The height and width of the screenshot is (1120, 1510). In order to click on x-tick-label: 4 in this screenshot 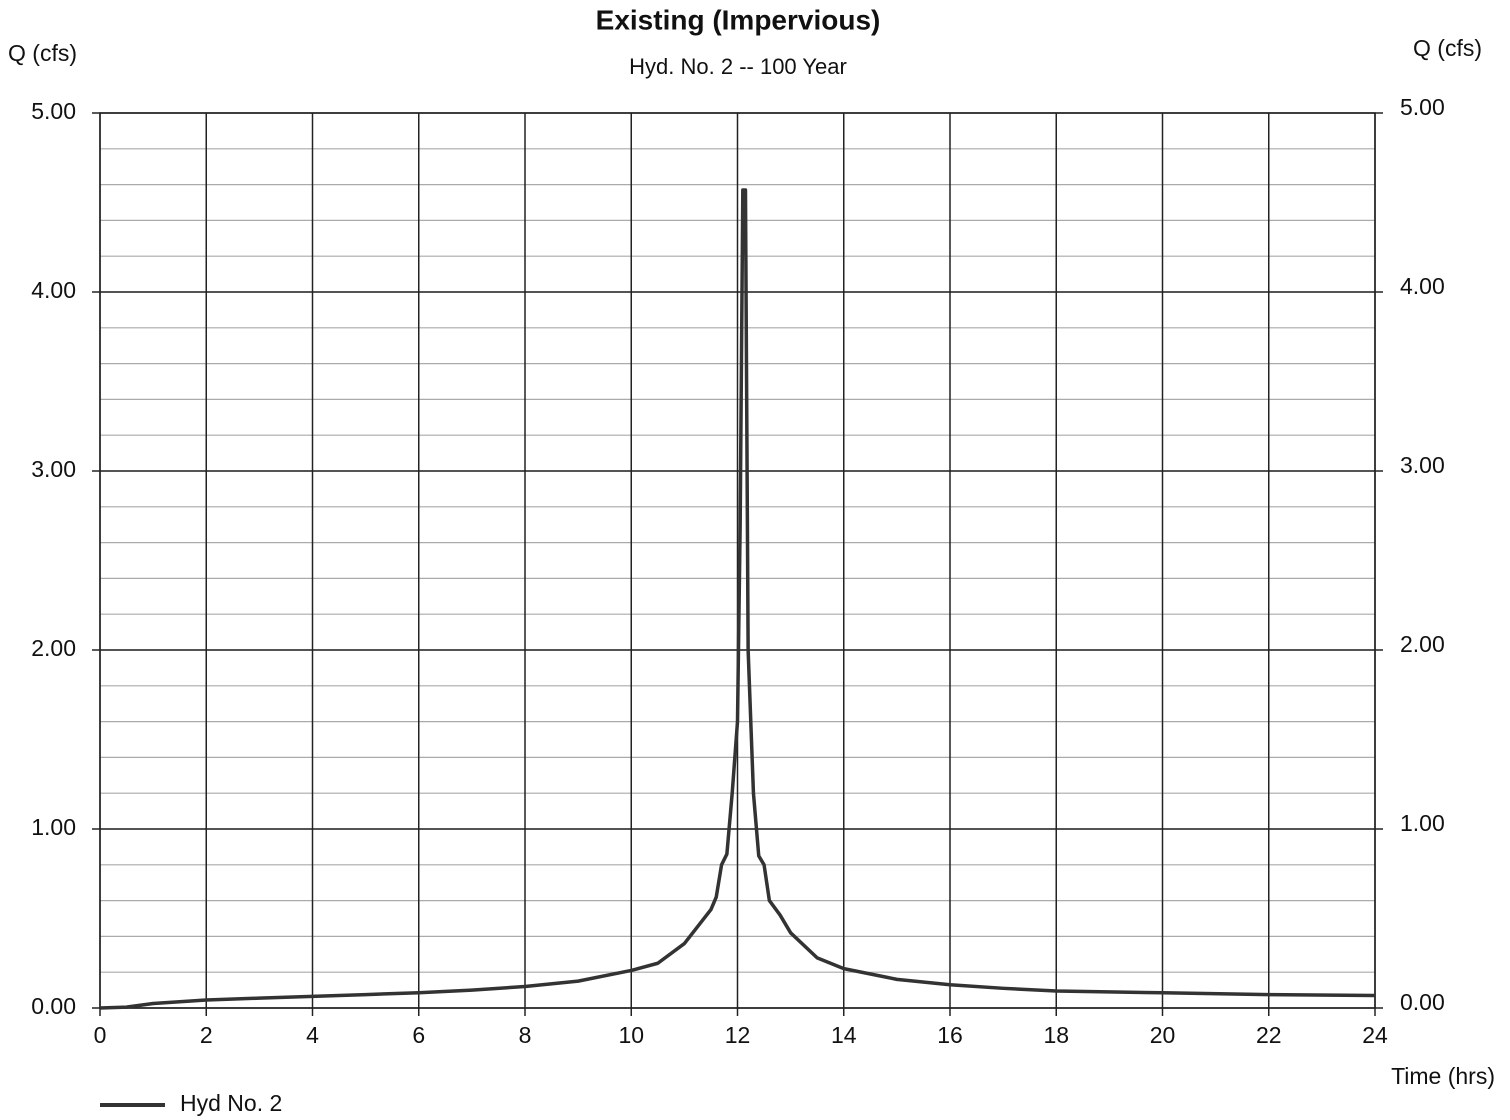, I will do `click(312, 1035)`.